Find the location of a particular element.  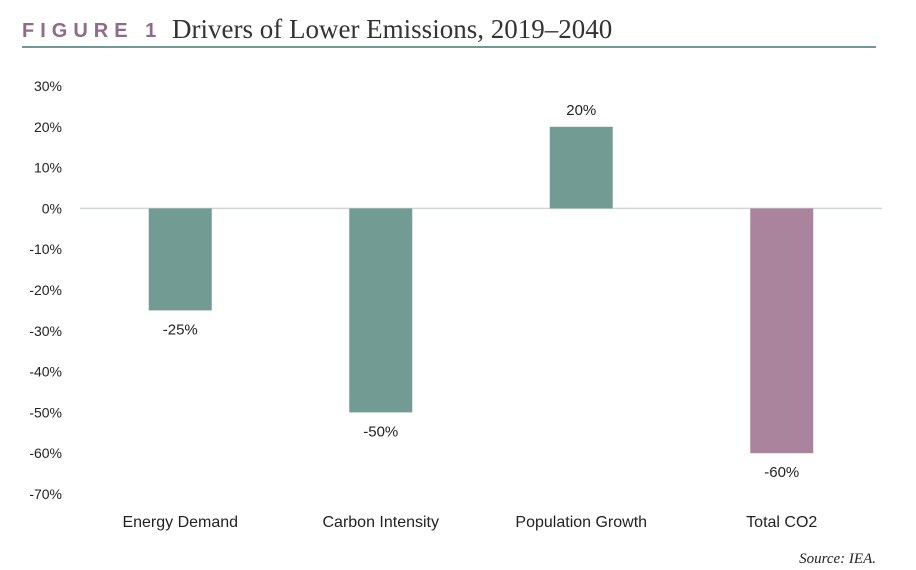

y-tick-label: -10% is located at coordinates (45, 249).